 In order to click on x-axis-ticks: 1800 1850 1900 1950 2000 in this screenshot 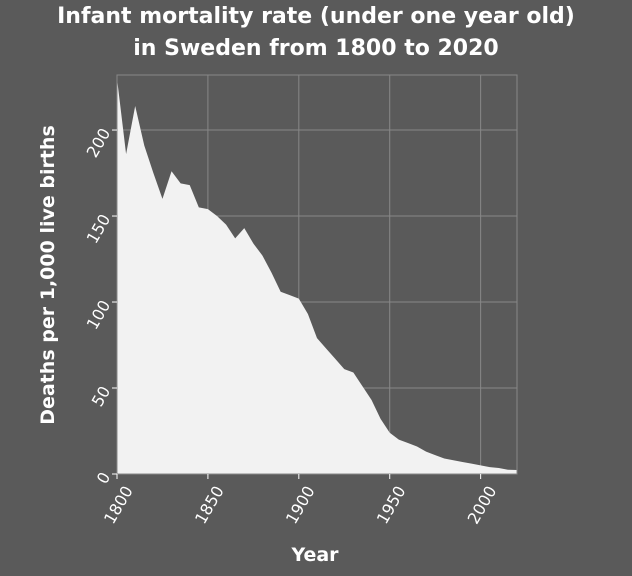, I will do `click(300, 500)`.